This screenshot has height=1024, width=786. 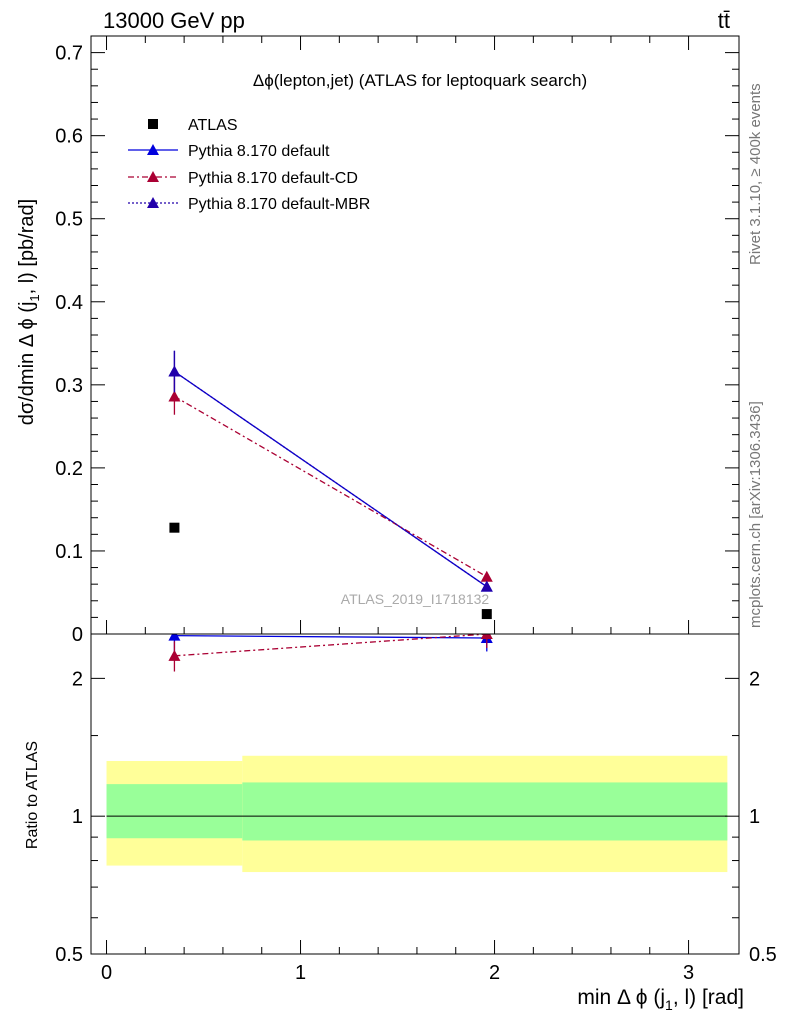 I want to click on x-tick-label: 0, so click(x=106, y=973).